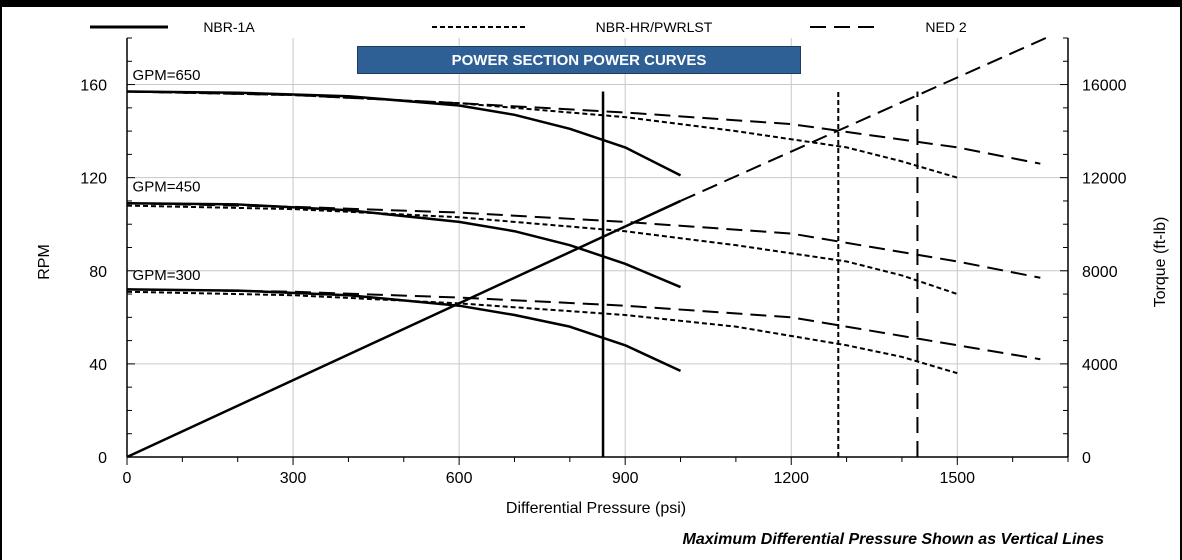 This screenshot has height=560, width=1182. Describe the element at coordinates (1160, 262) in the screenshot. I see `y2-axis-title: Torque (ft-lb)` at that location.